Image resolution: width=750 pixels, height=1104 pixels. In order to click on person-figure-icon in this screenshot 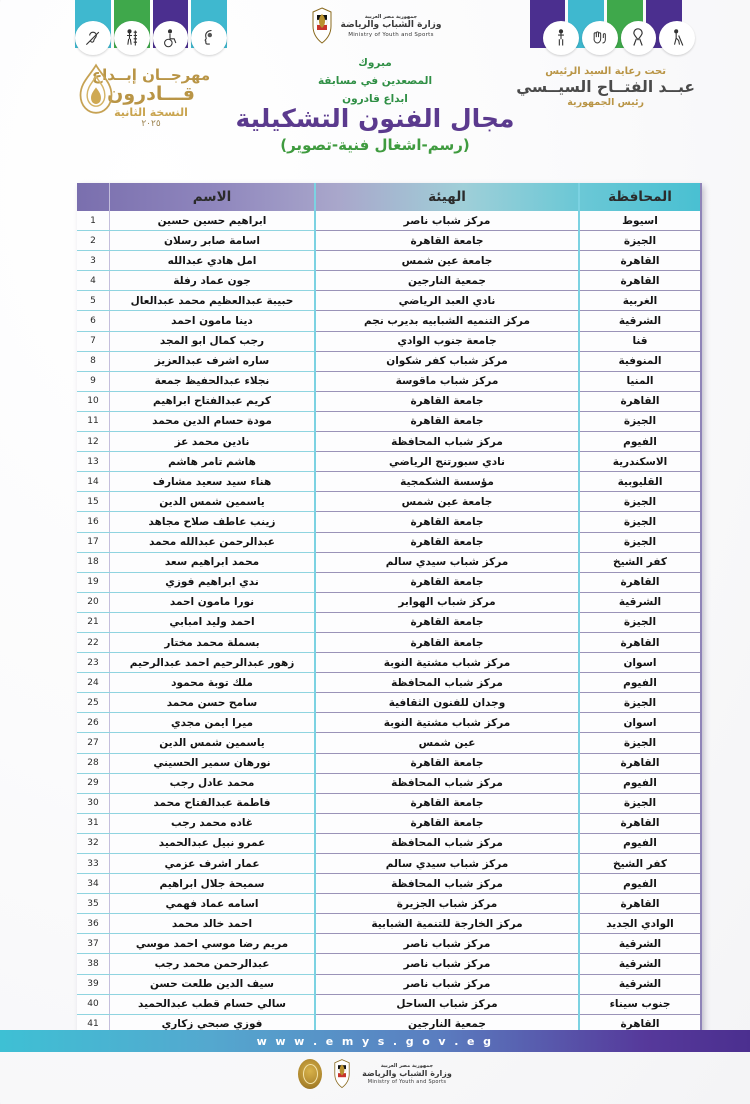, I will do `click(561, 38)`.